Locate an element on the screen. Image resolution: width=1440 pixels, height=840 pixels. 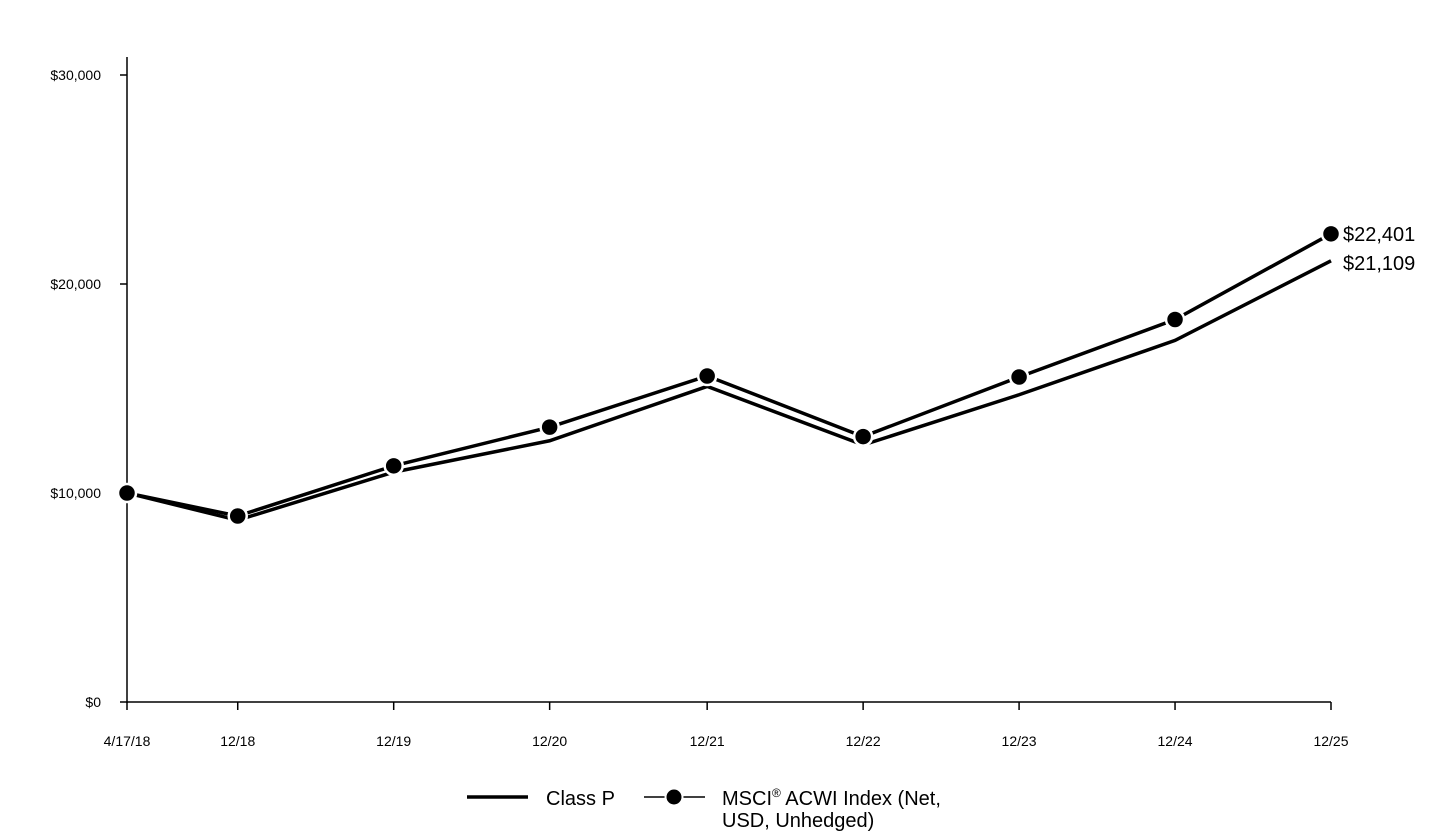
x-tick-label-6: 12/23 is located at coordinates (1019, 741).